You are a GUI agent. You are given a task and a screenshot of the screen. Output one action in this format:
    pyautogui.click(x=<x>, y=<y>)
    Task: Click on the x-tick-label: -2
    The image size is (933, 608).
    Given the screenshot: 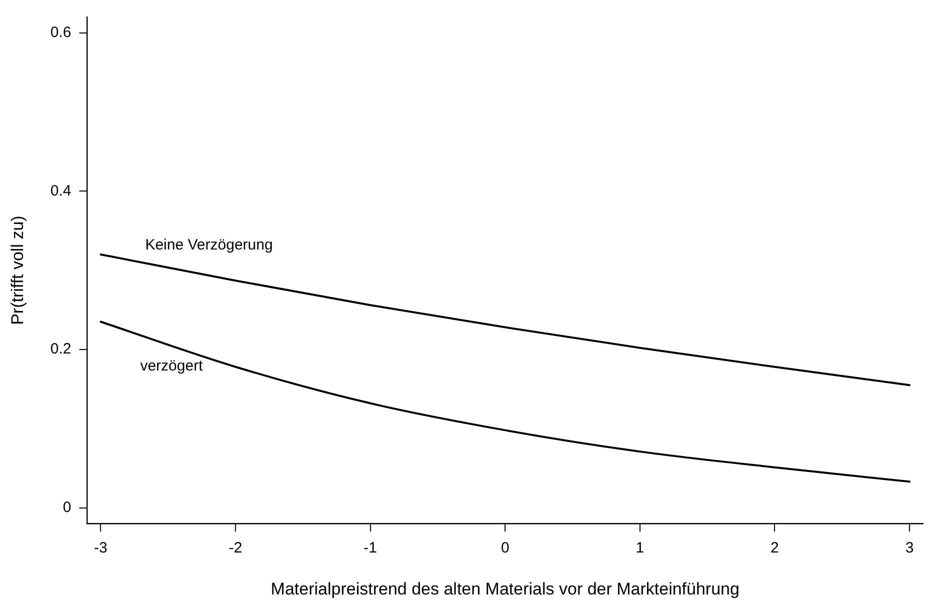 What is the action you would take?
    pyautogui.click(x=235, y=548)
    